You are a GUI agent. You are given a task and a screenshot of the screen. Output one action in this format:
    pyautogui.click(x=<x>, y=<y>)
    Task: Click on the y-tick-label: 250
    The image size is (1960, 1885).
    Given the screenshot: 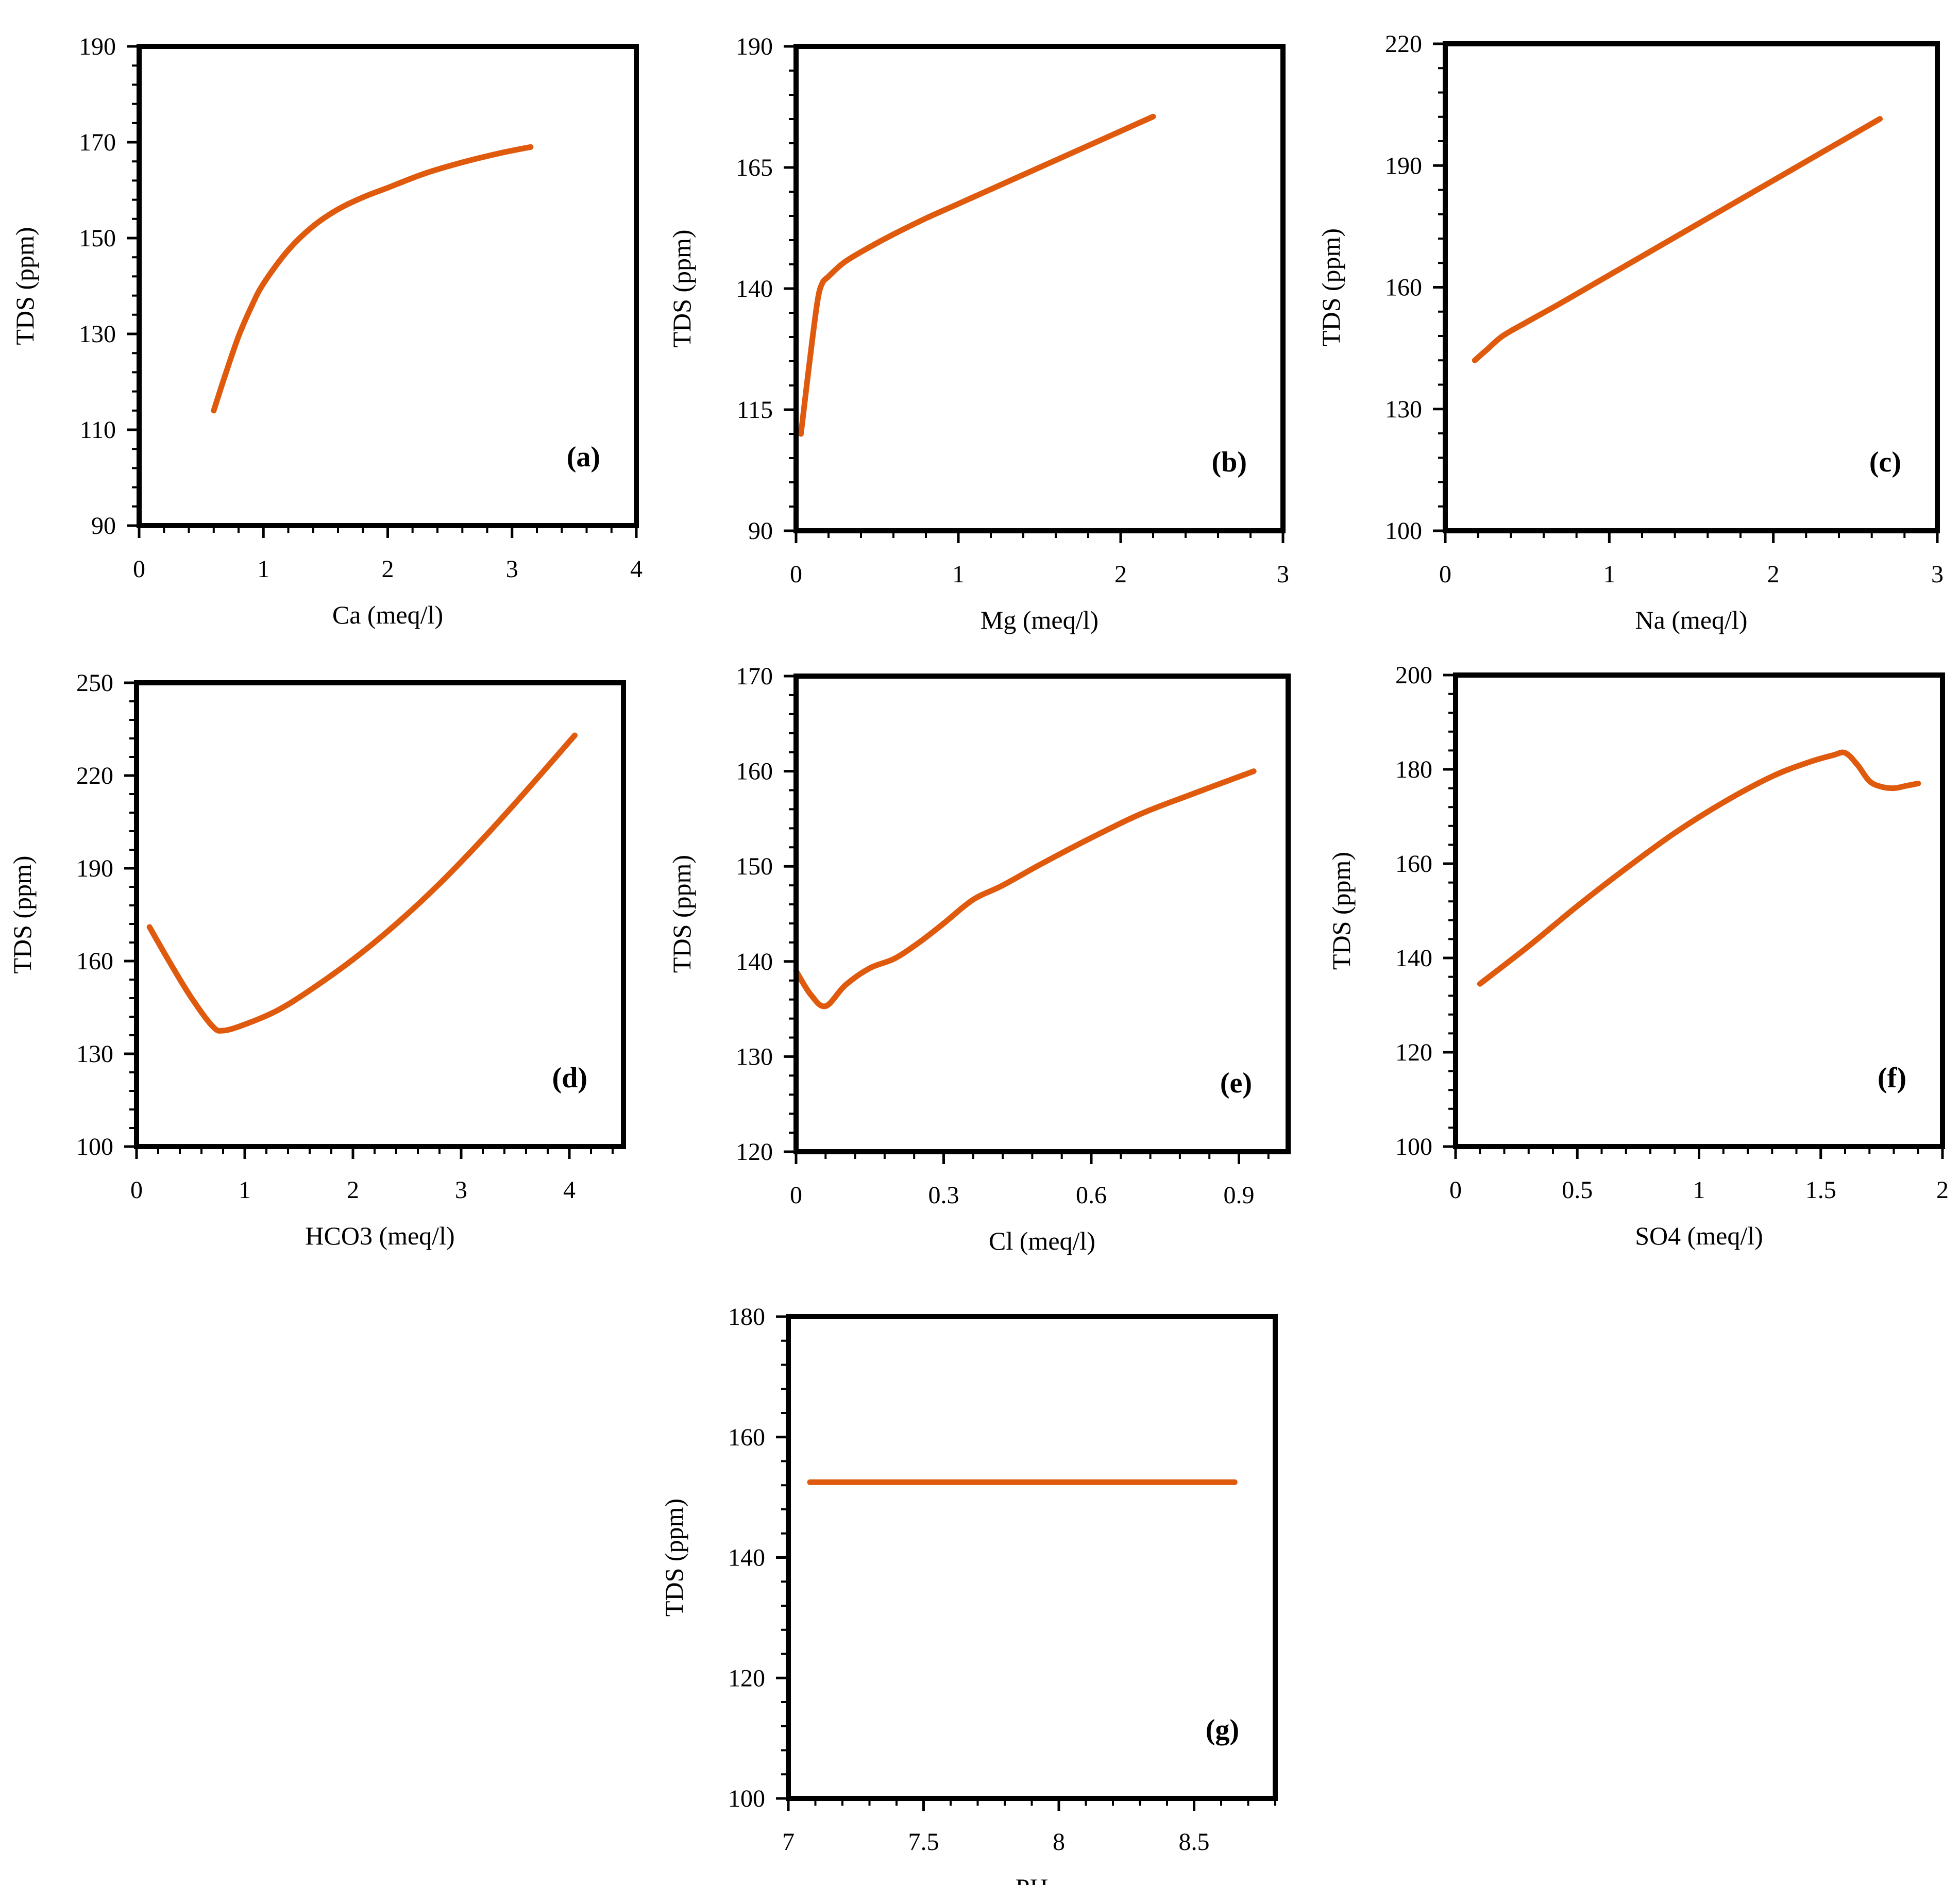 What is the action you would take?
    pyautogui.click(x=94, y=683)
    